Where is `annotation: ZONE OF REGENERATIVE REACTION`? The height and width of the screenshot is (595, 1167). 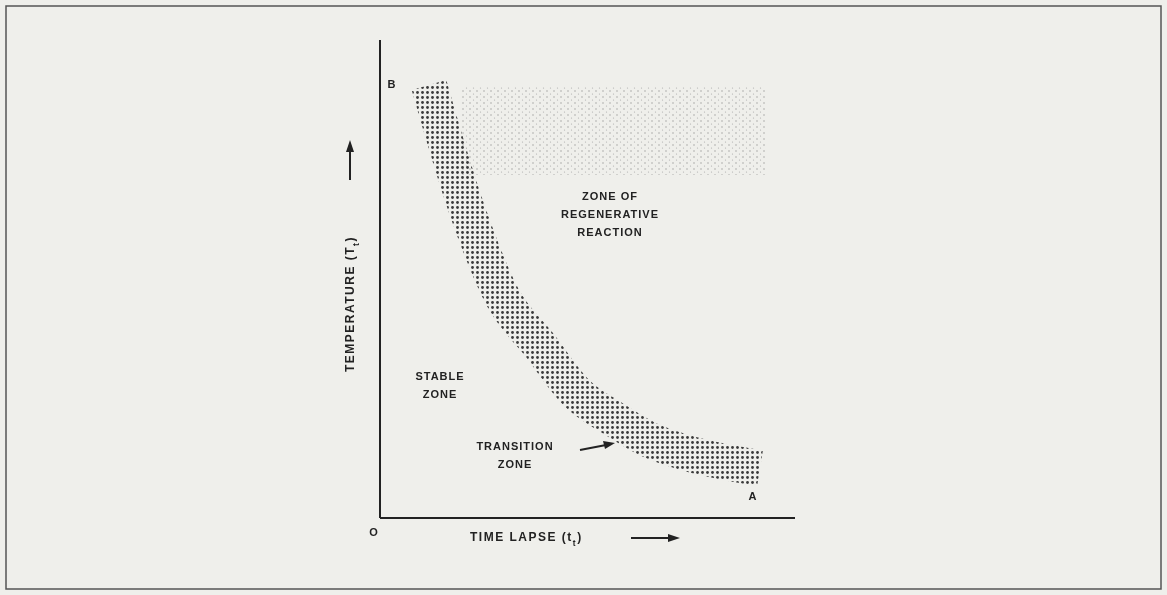
annotation: ZONE OF REGENERATIVE REACTION is located at coordinates (610, 214).